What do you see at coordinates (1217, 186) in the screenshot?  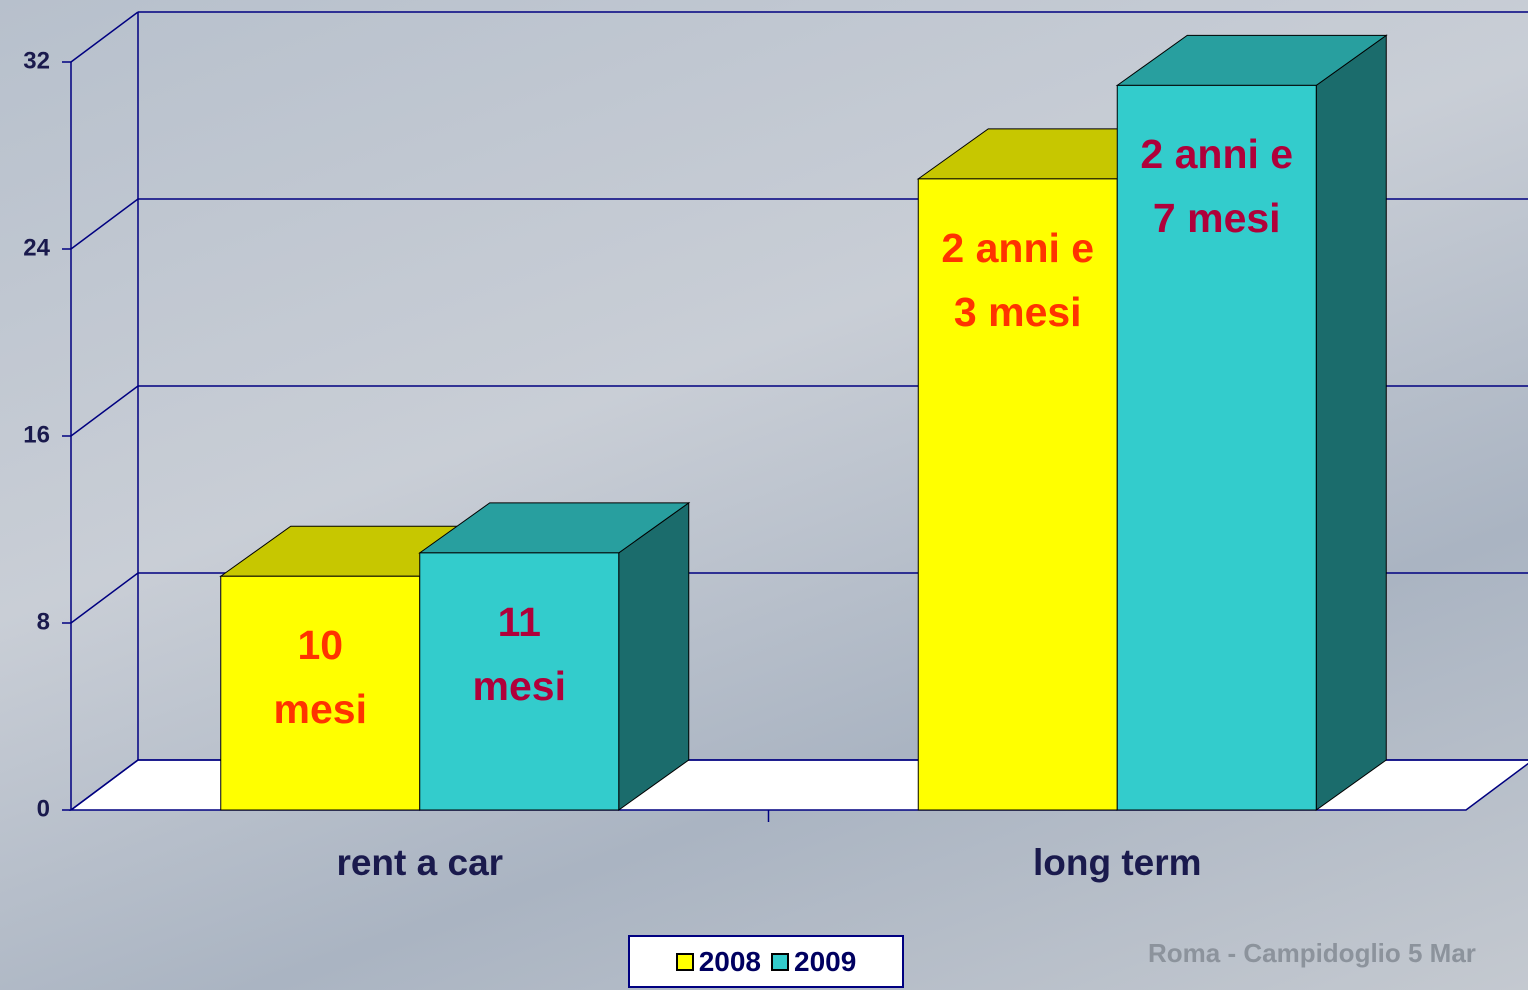 I see `value-label: 2 anni e 7 mesi` at bounding box center [1217, 186].